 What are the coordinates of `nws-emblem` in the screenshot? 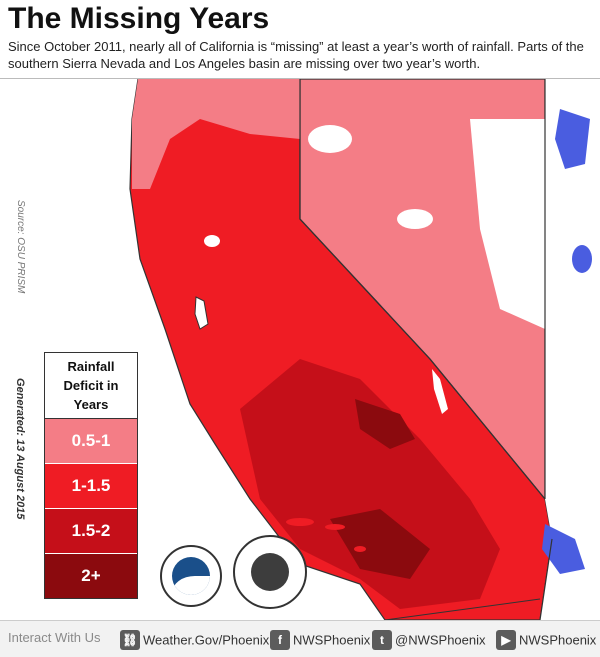 It's located at (270, 572).